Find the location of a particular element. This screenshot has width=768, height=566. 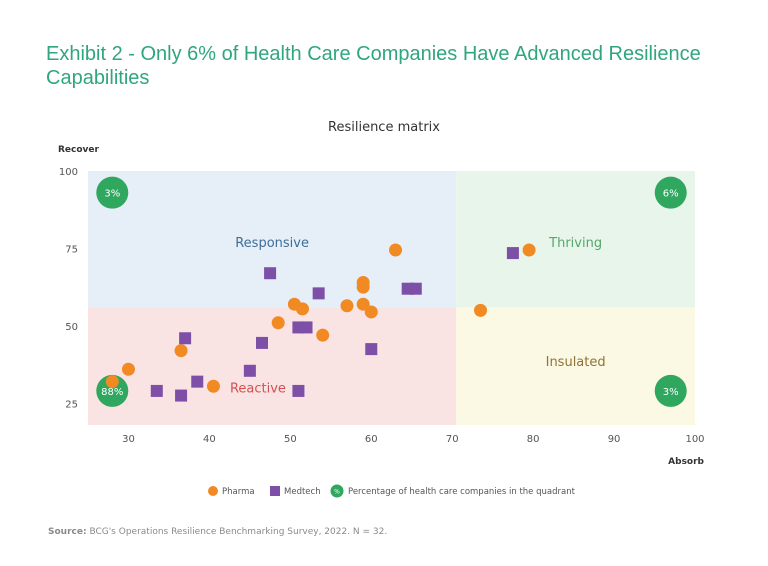

badge-responsive-circle is located at coordinates (112, 192).